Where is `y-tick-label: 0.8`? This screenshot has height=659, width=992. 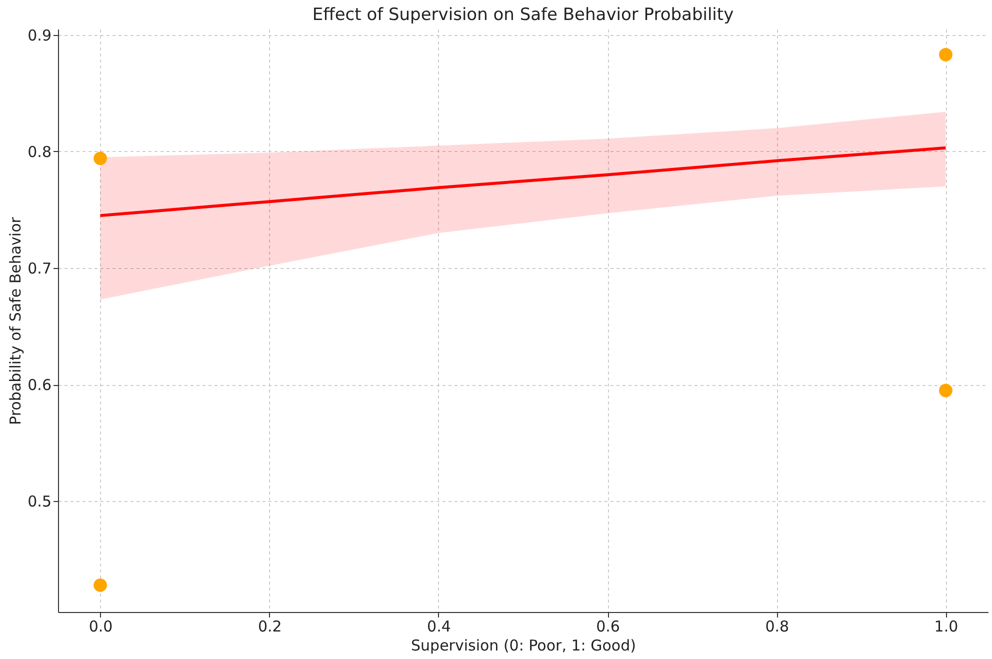 y-tick-label: 0.8 is located at coordinates (40, 151).